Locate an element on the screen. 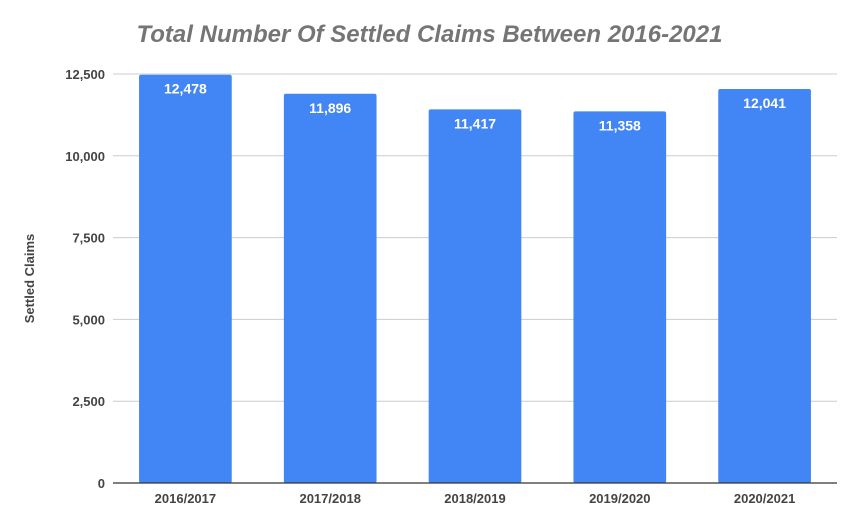 The height and width of the screenshot is (530, 859). x-tick-label: 2016/2017 is located at coordinates (185, 498).